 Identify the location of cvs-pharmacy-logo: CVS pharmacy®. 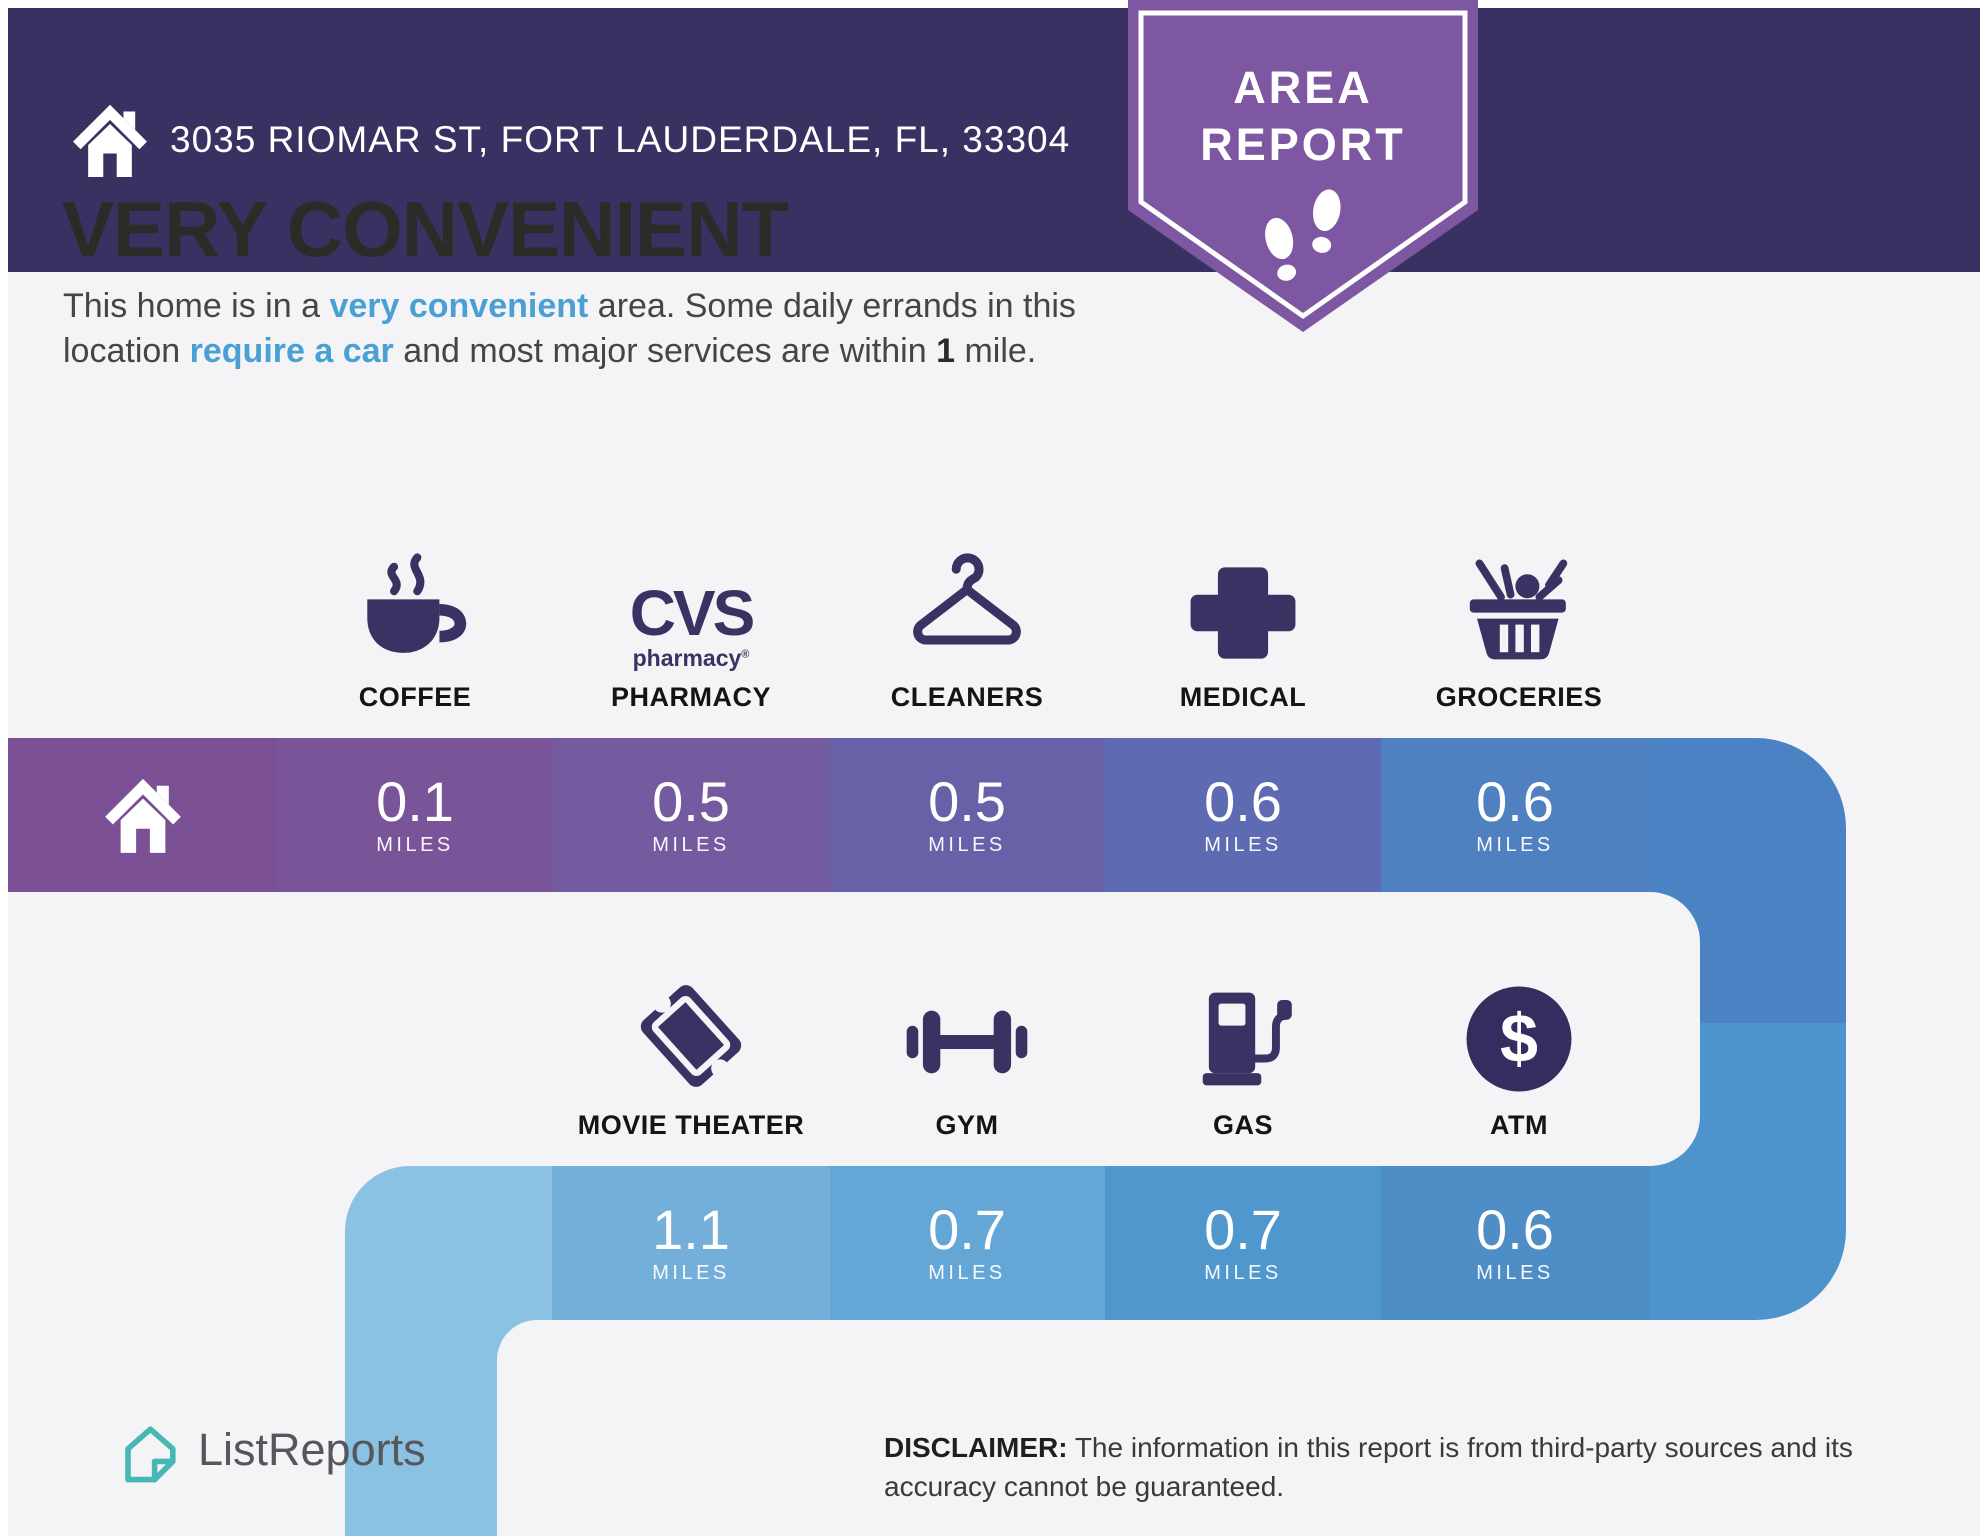
(692, 624).